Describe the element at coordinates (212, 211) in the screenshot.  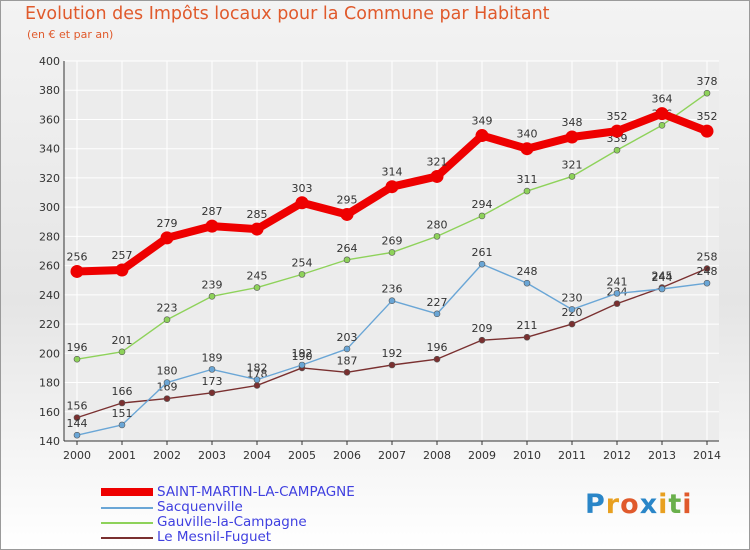
I see `data-label: 287` at that location.